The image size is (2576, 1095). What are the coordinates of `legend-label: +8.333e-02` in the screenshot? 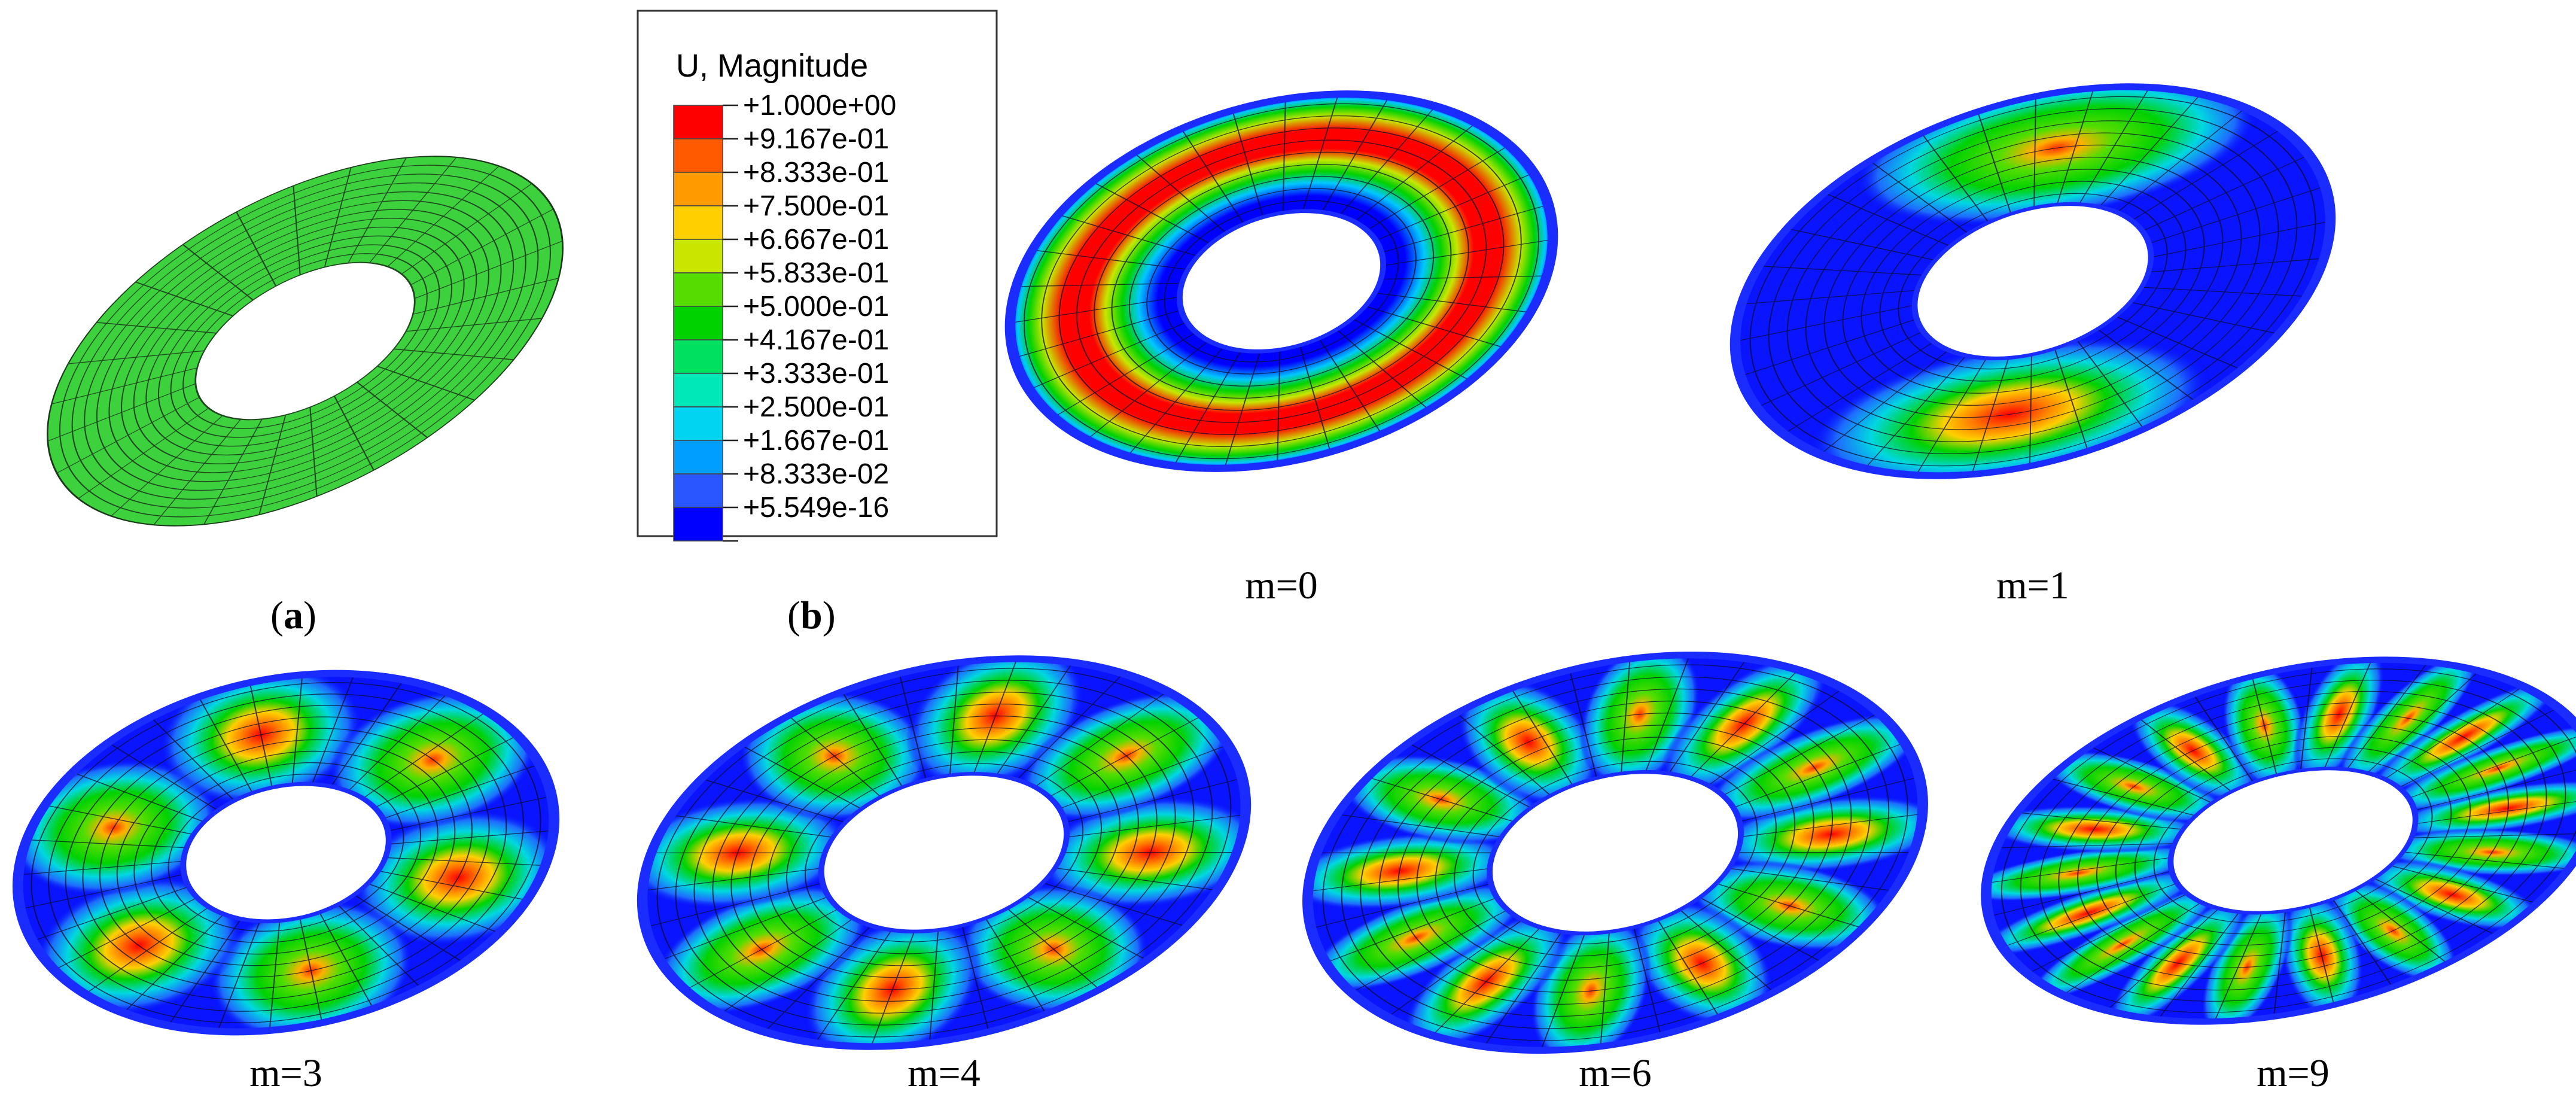 It's located at (816, 474).